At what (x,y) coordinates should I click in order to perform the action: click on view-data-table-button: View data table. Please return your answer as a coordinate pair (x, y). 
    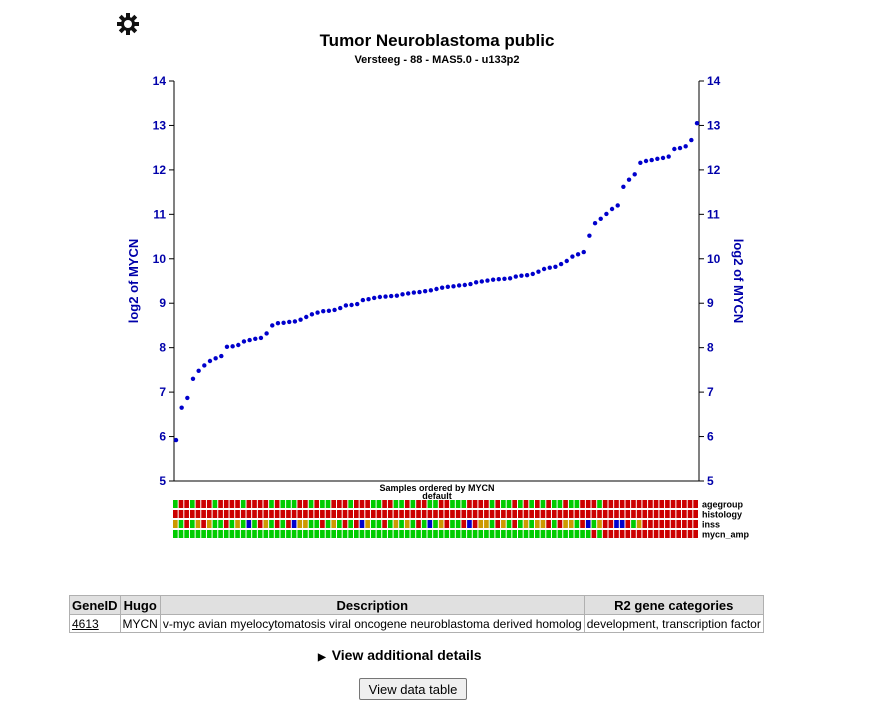
    Looking at the image, I should click on (413, 689).